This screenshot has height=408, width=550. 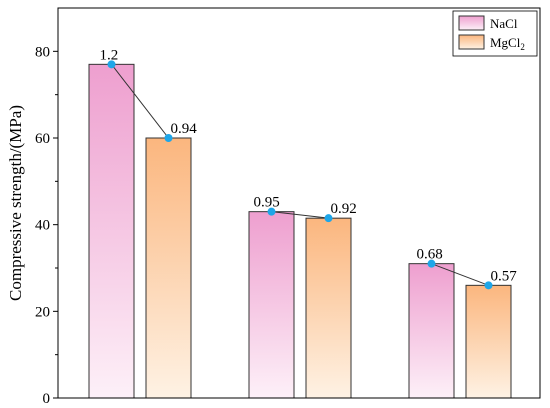 I want to click on data-label-3-2: 0.57, so click(x=504, y=276).